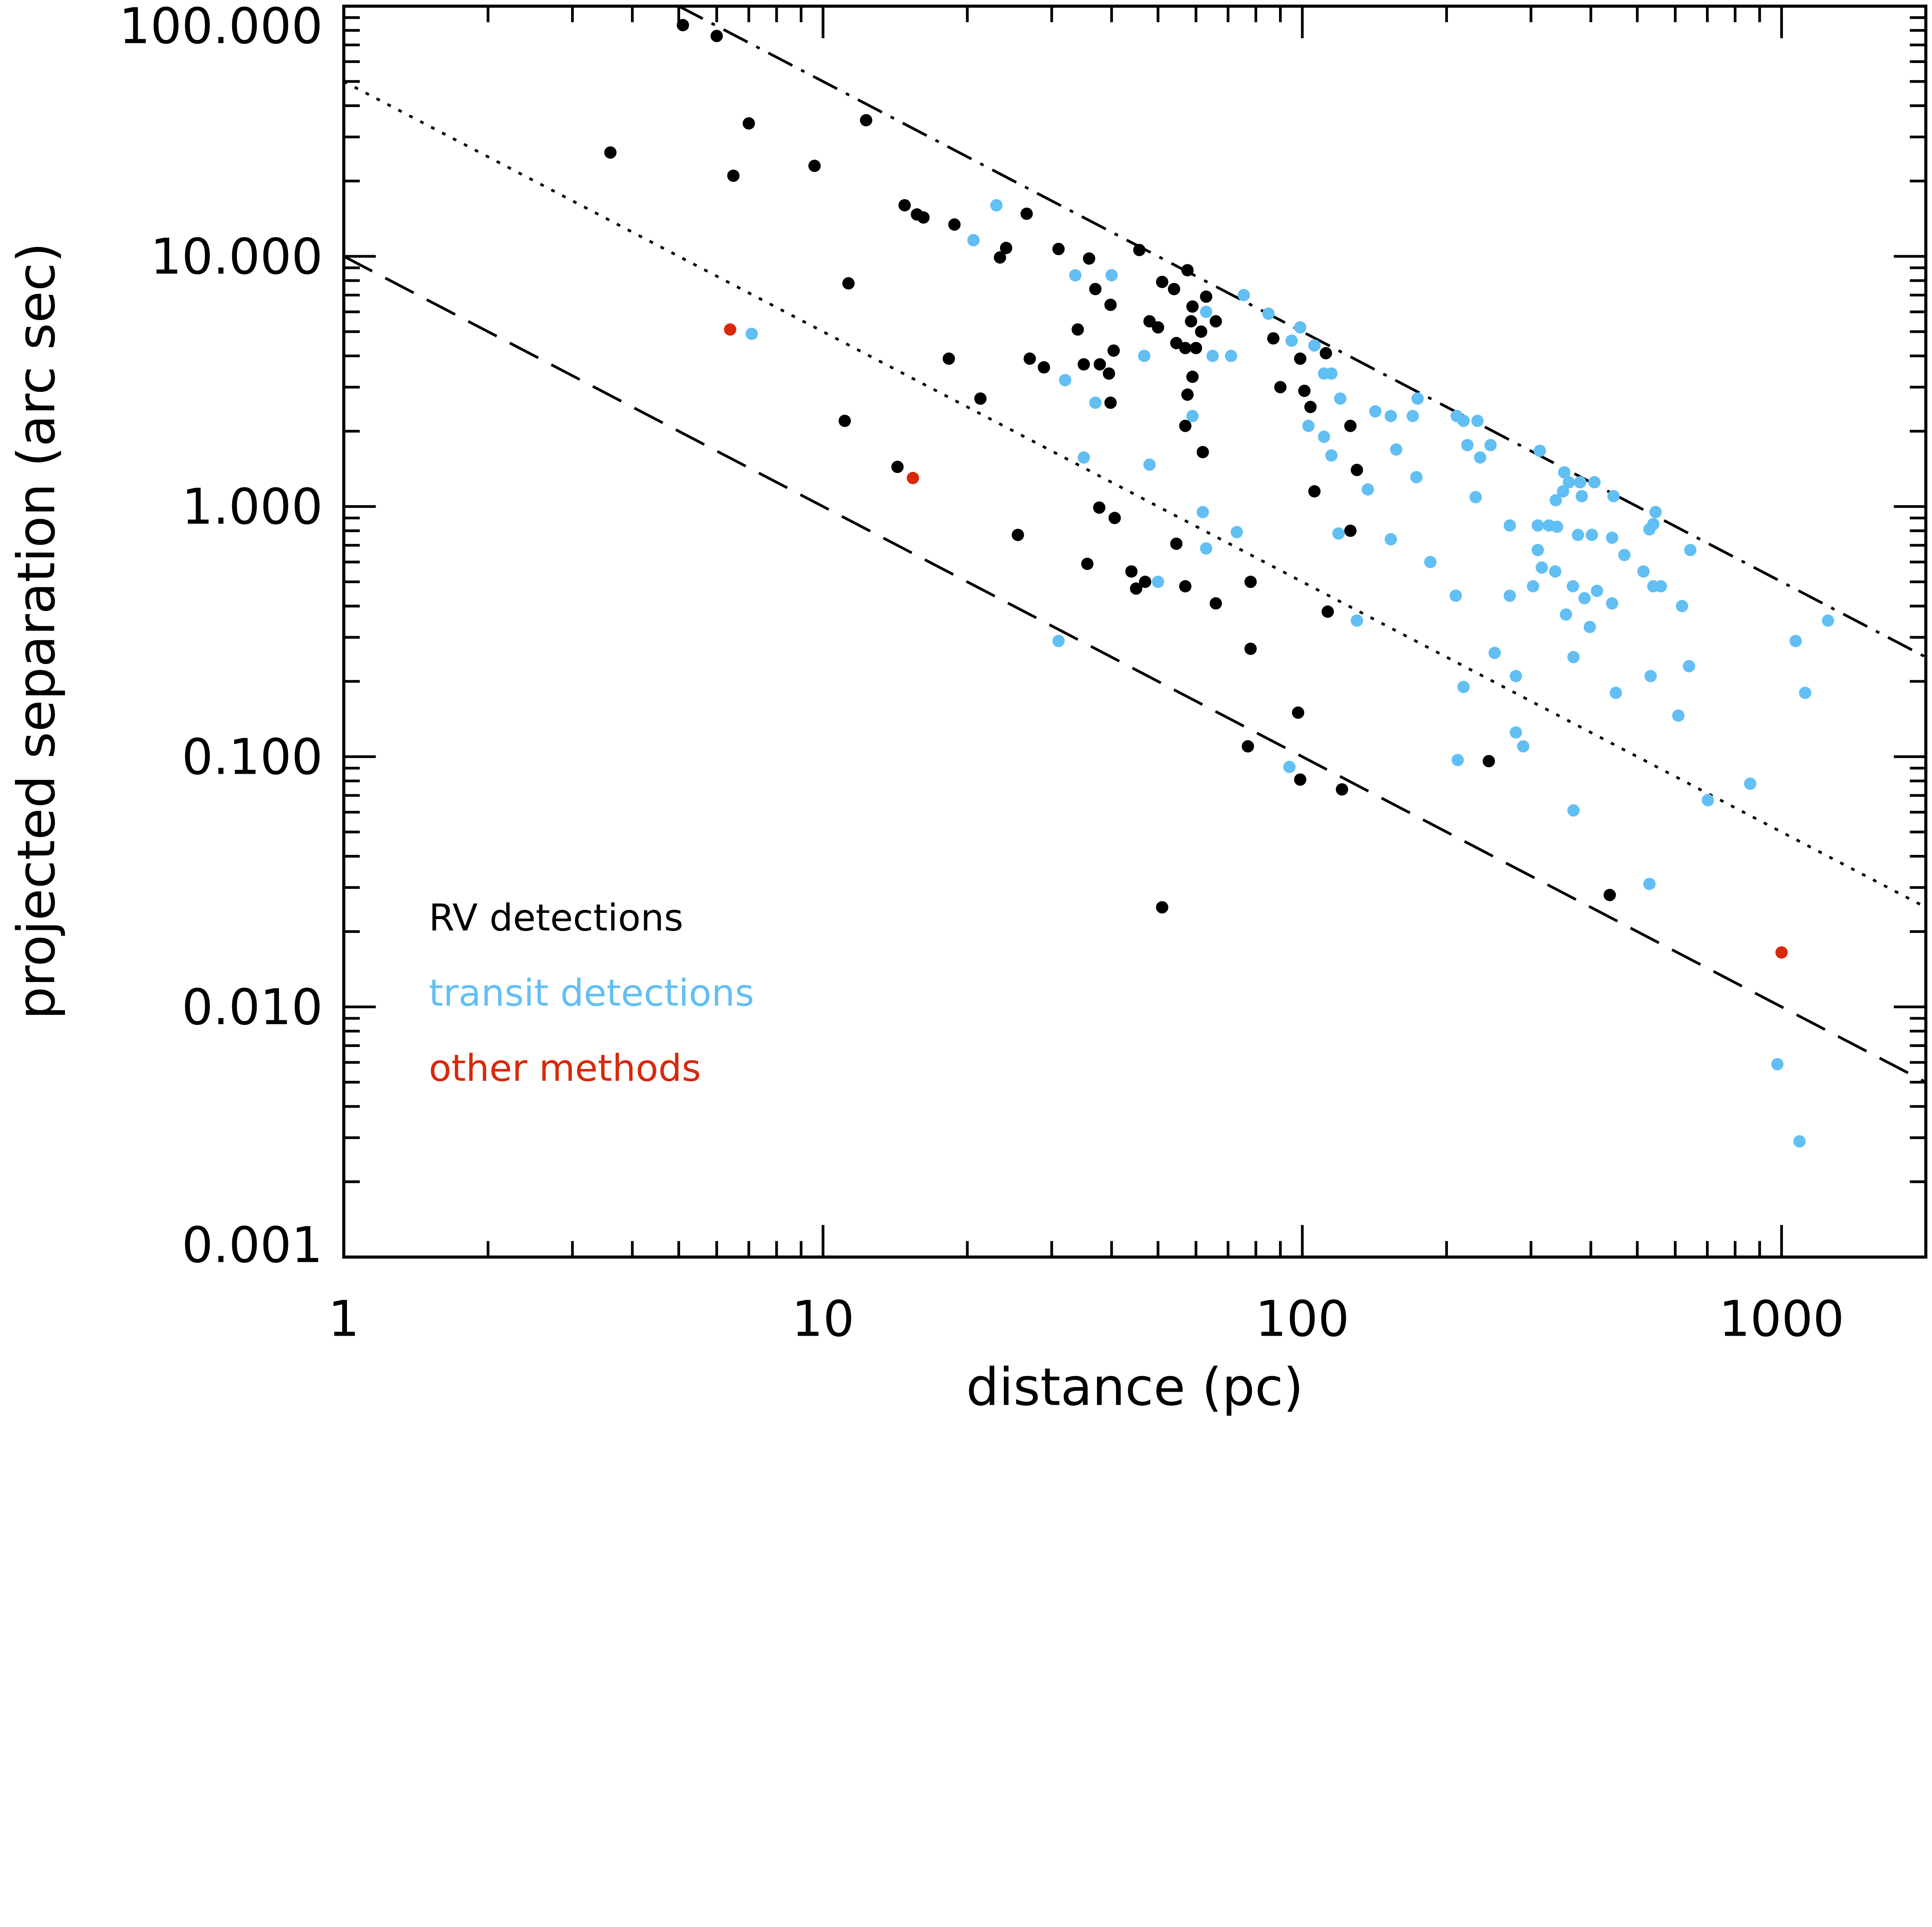 The image size is (1932, 1927). Describe the element at coordinates (344, 1319) in the screenshot. I see `x-tick-label: 1` at that location.